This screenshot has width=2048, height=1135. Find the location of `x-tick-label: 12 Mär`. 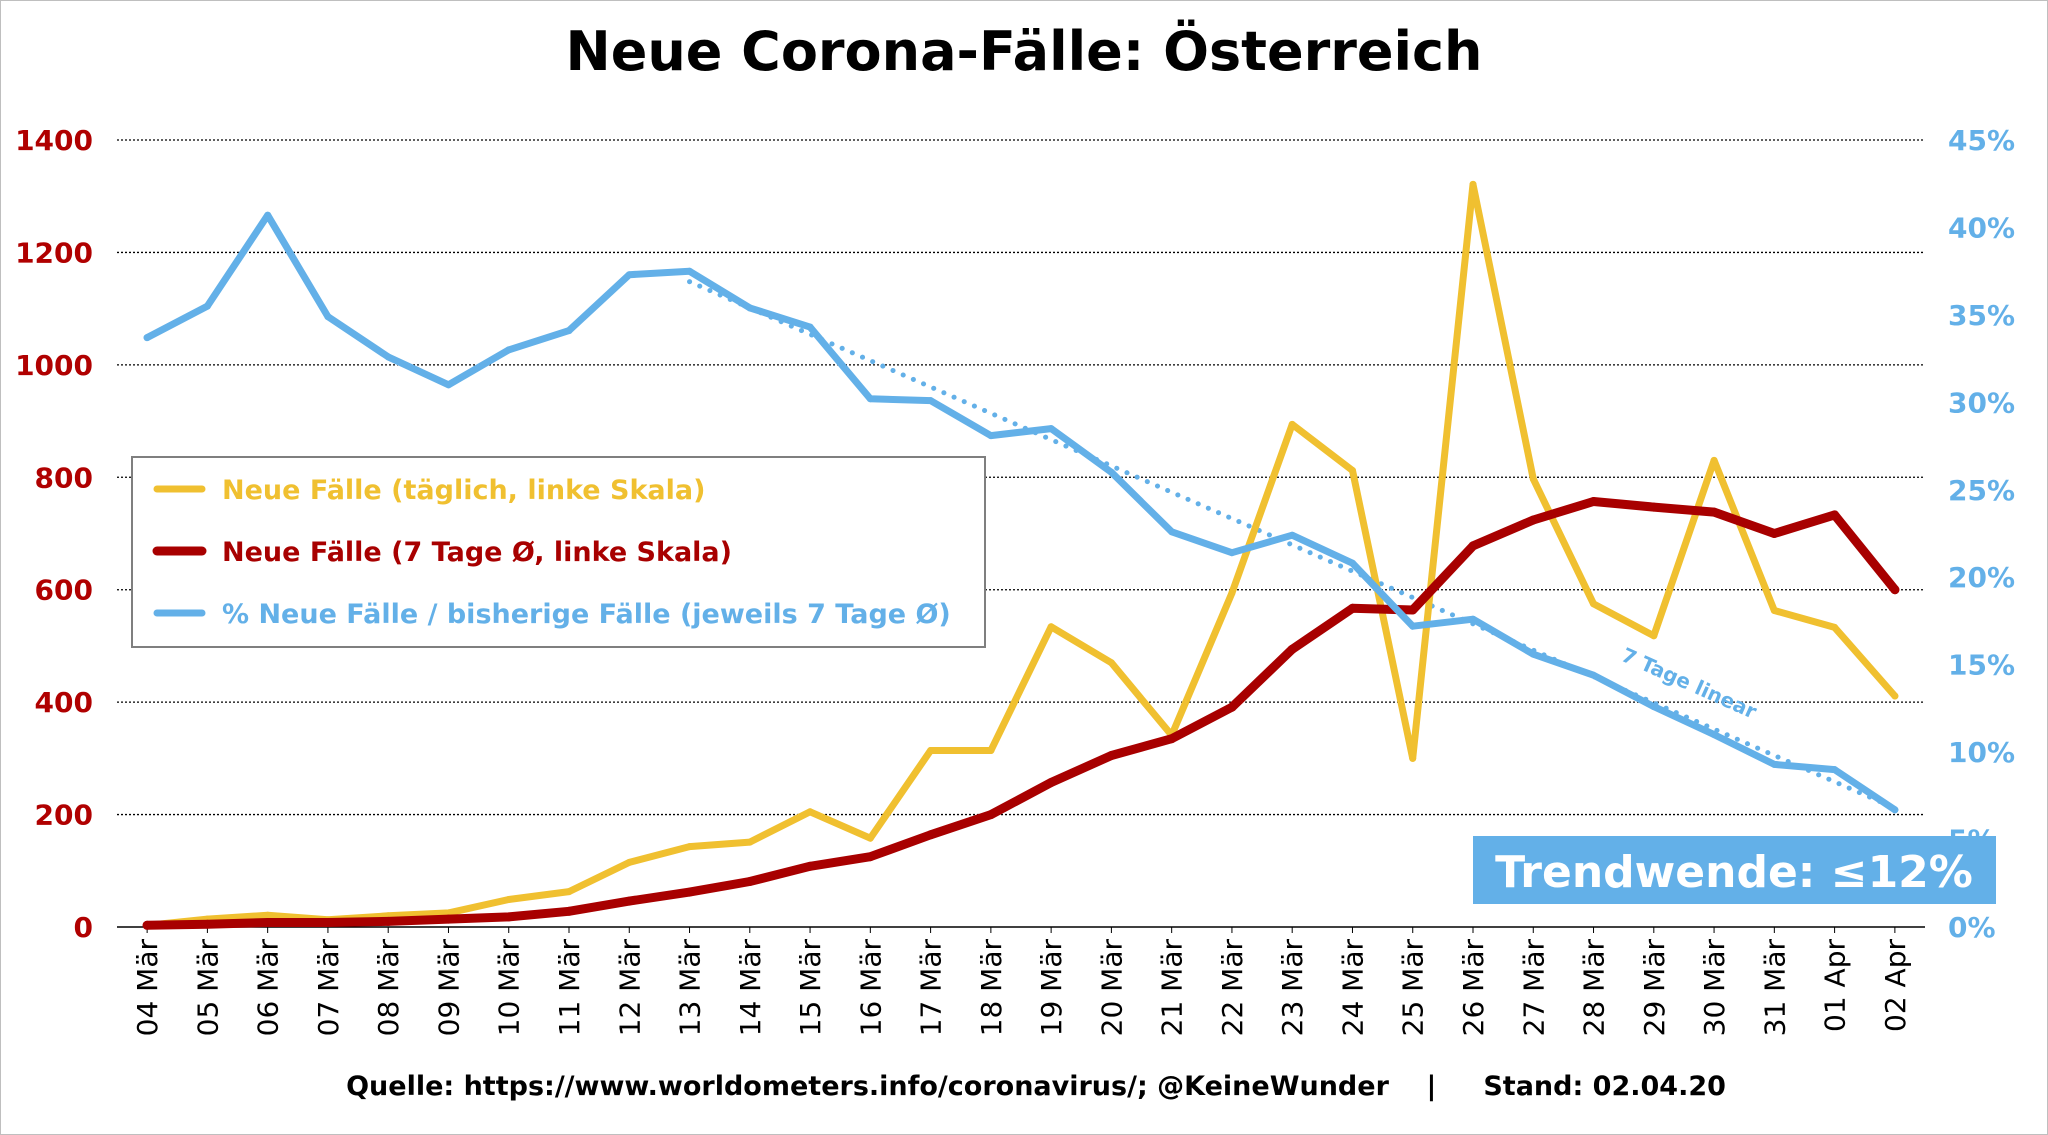

x-tick-label: 12 Mär is located at coordinates (629, 988).